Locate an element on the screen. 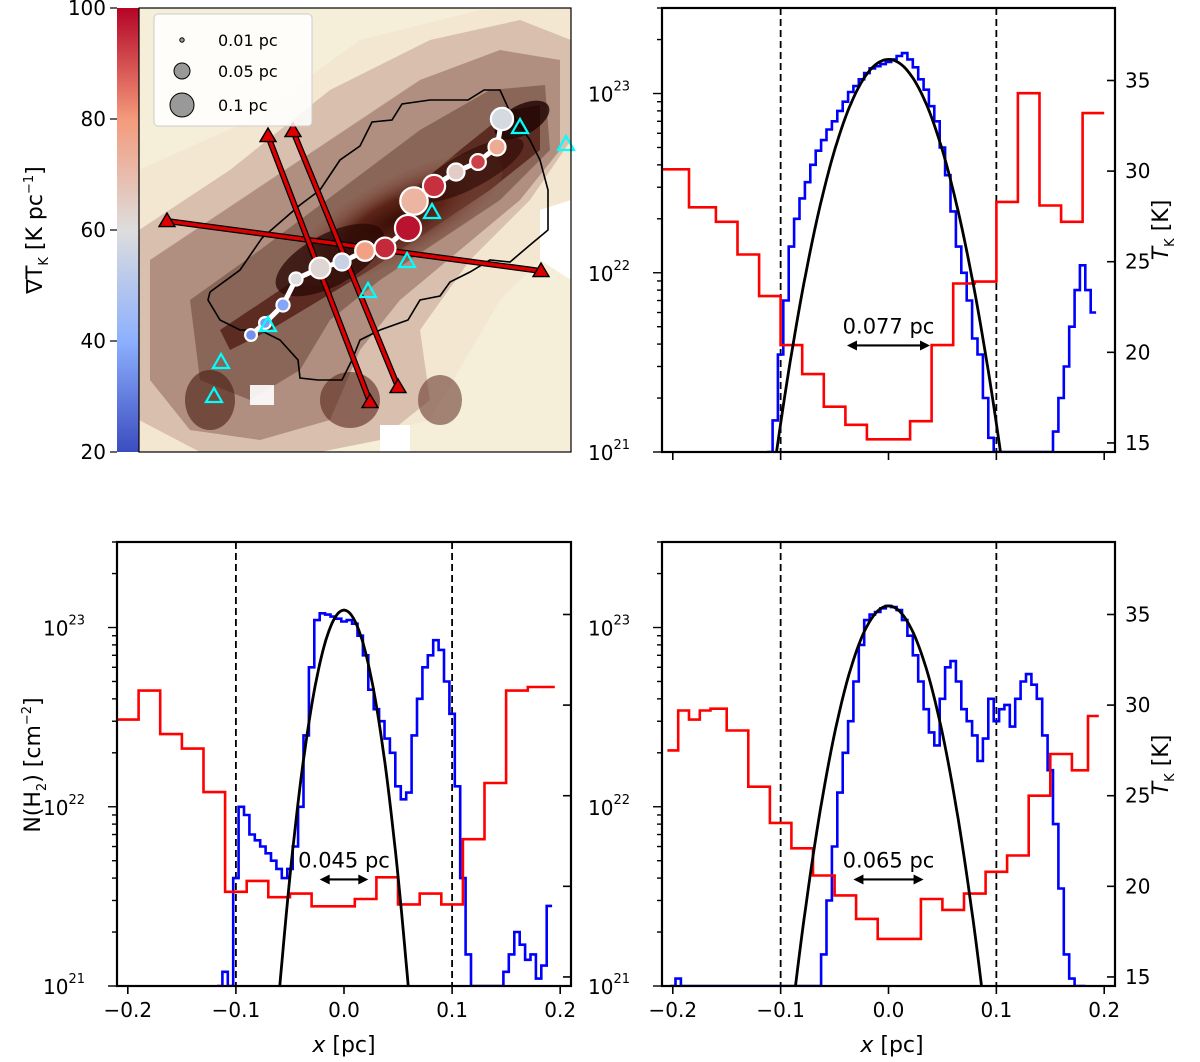 Image resolution: width=1200 pixels, height=1062 pixels. colorbar-tick-label: 60 is located at coordinates (93, 230).